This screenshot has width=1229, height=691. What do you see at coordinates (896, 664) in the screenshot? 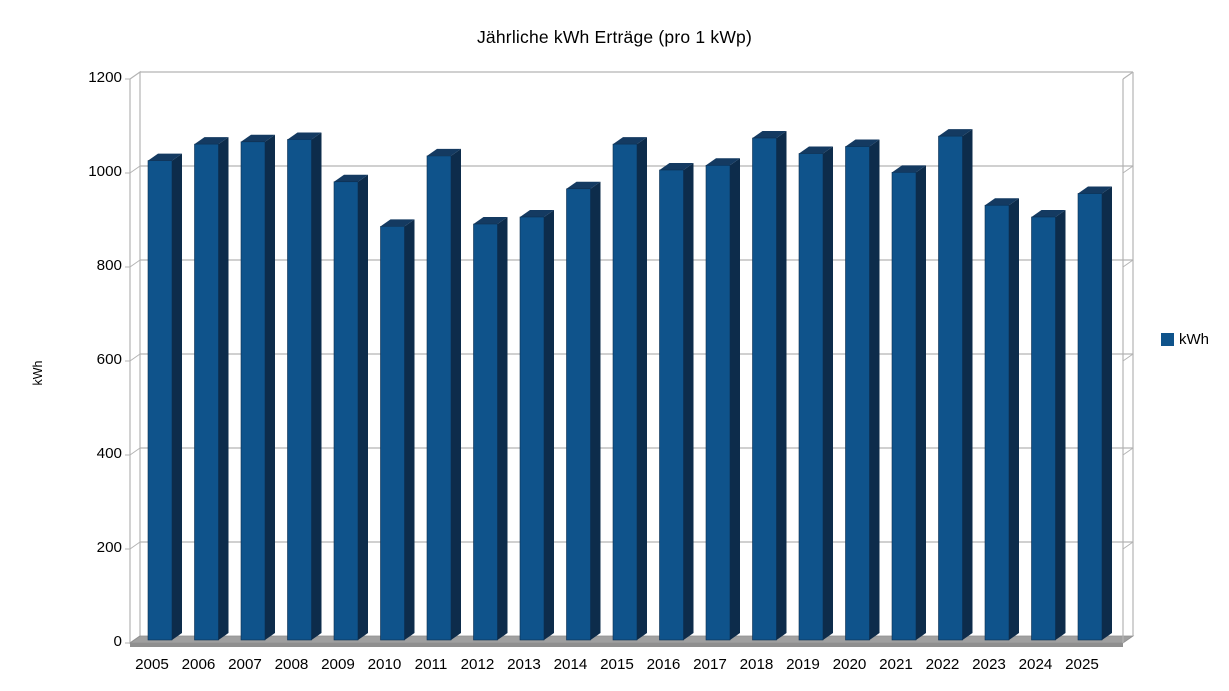
I see `x-tick-label-2021: 2021` at bounding box center [896, 664].